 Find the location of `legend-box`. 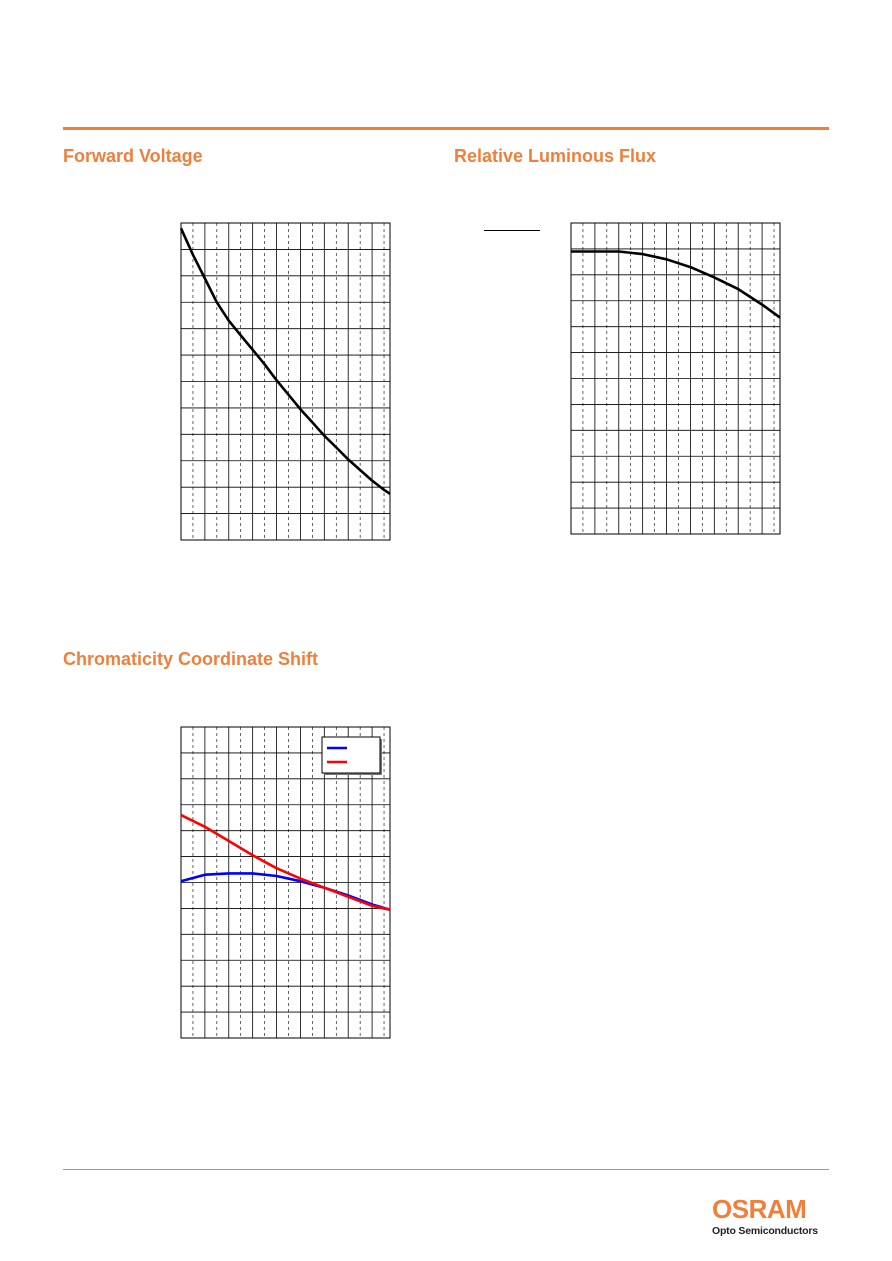

legend-box is located at coordinates (351, 755).